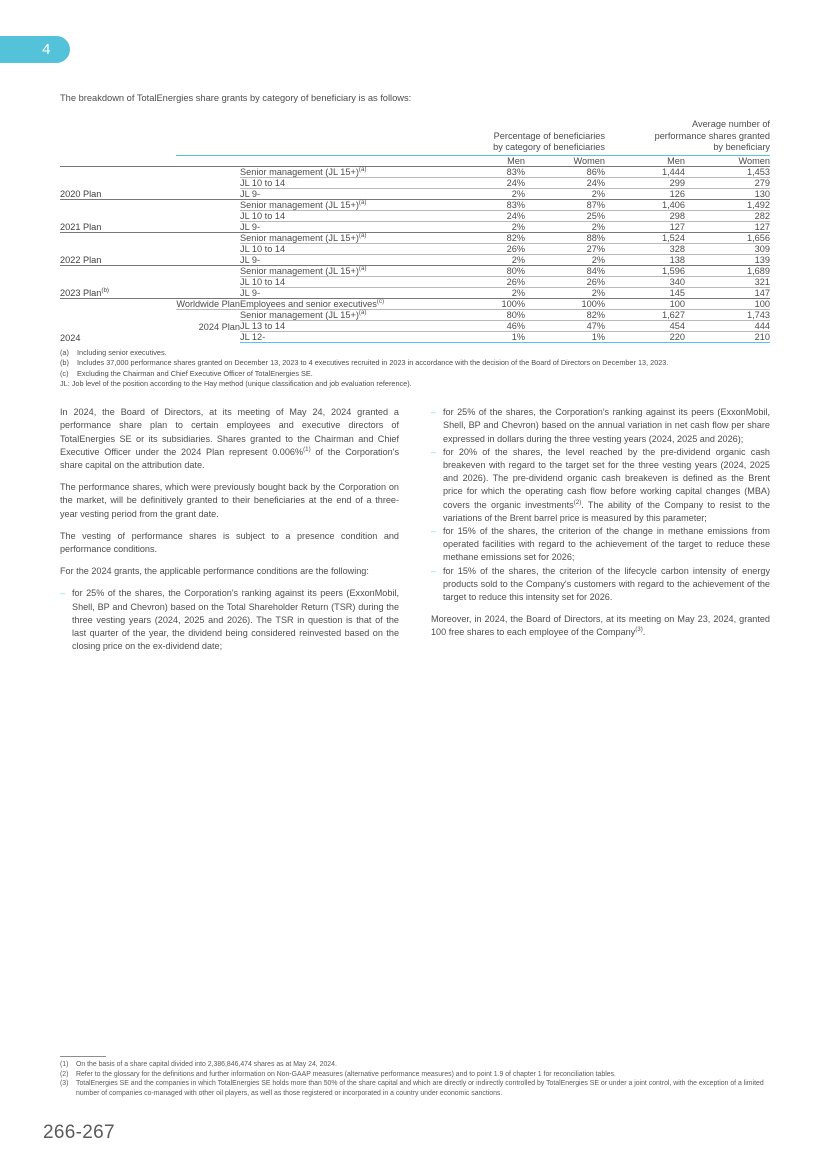 The image size is (825, 1168). Describe the element at coordinates (79, 1132) in the screenshot. I see `page-folio: 266-267` at that location.